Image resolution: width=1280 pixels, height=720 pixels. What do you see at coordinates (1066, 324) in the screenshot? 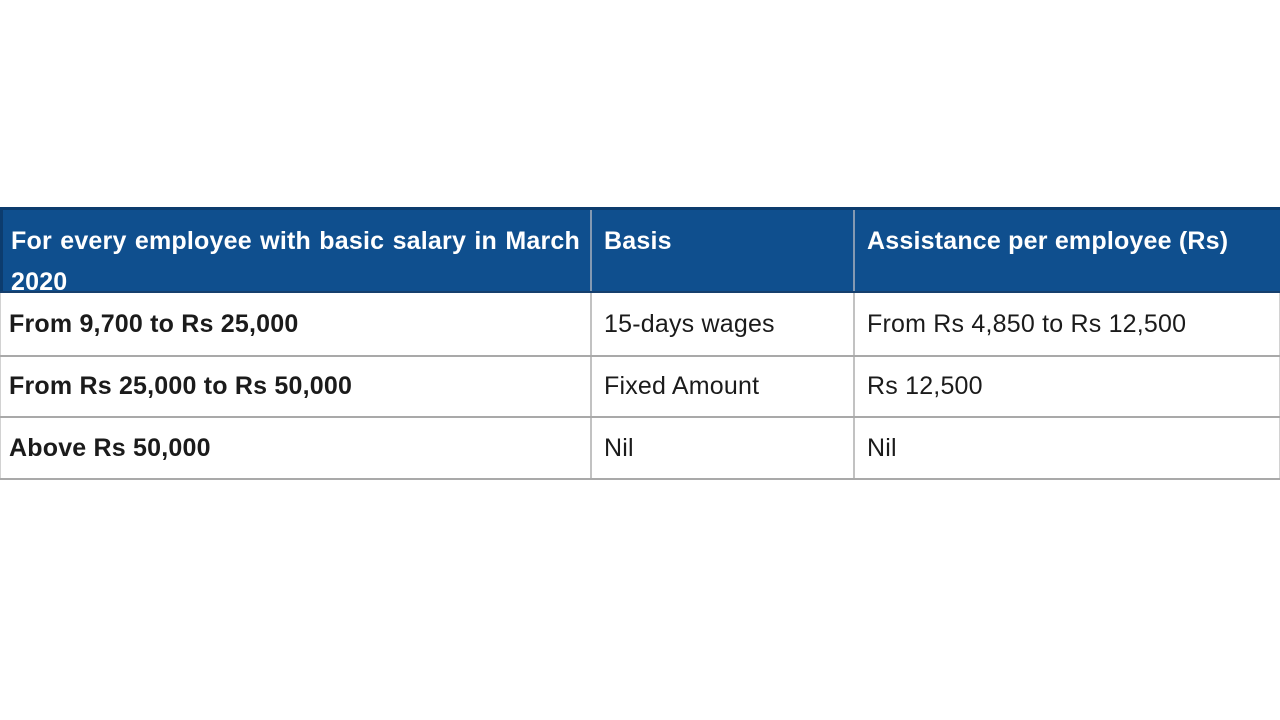
I see `table-cell-assistance: From Rs 4,850 to Rs 12,500` at bounding box center [1066, 324].